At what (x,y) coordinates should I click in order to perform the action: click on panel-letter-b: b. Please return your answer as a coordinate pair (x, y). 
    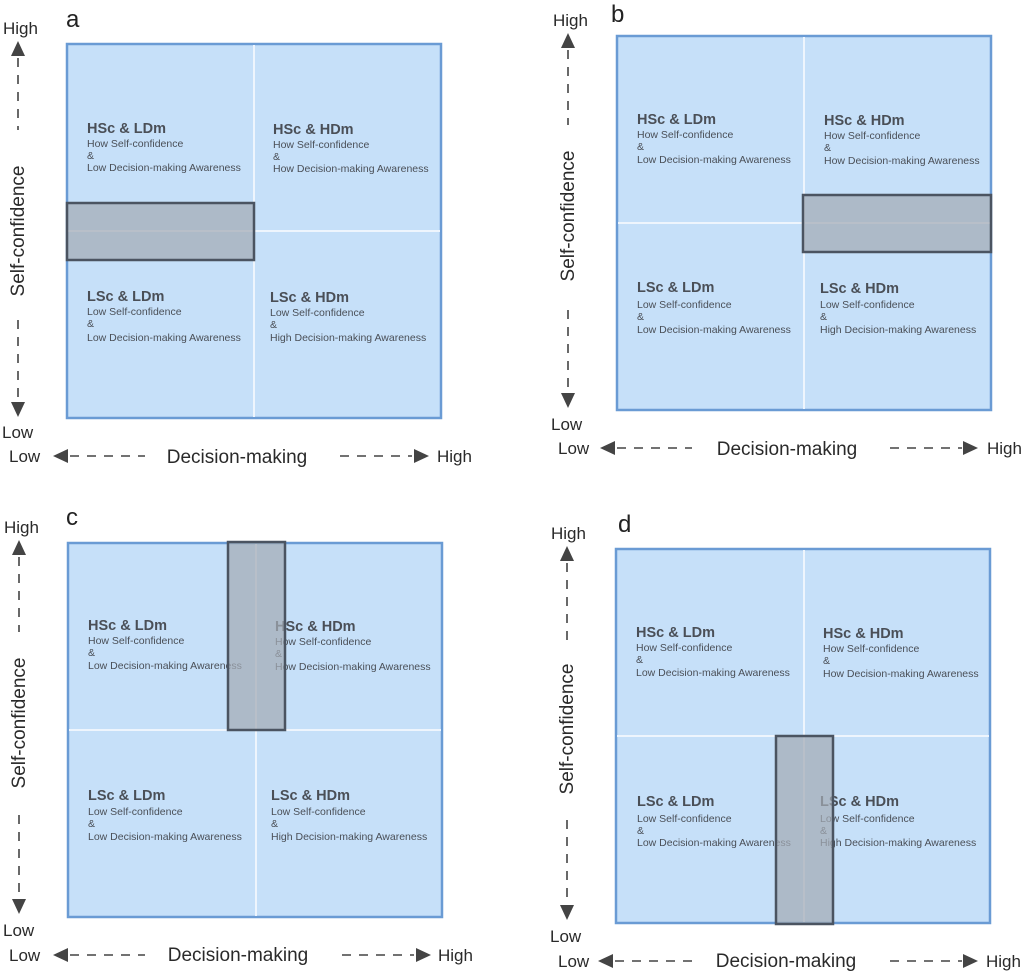
    Looking at the image, I should click on (617, 14).